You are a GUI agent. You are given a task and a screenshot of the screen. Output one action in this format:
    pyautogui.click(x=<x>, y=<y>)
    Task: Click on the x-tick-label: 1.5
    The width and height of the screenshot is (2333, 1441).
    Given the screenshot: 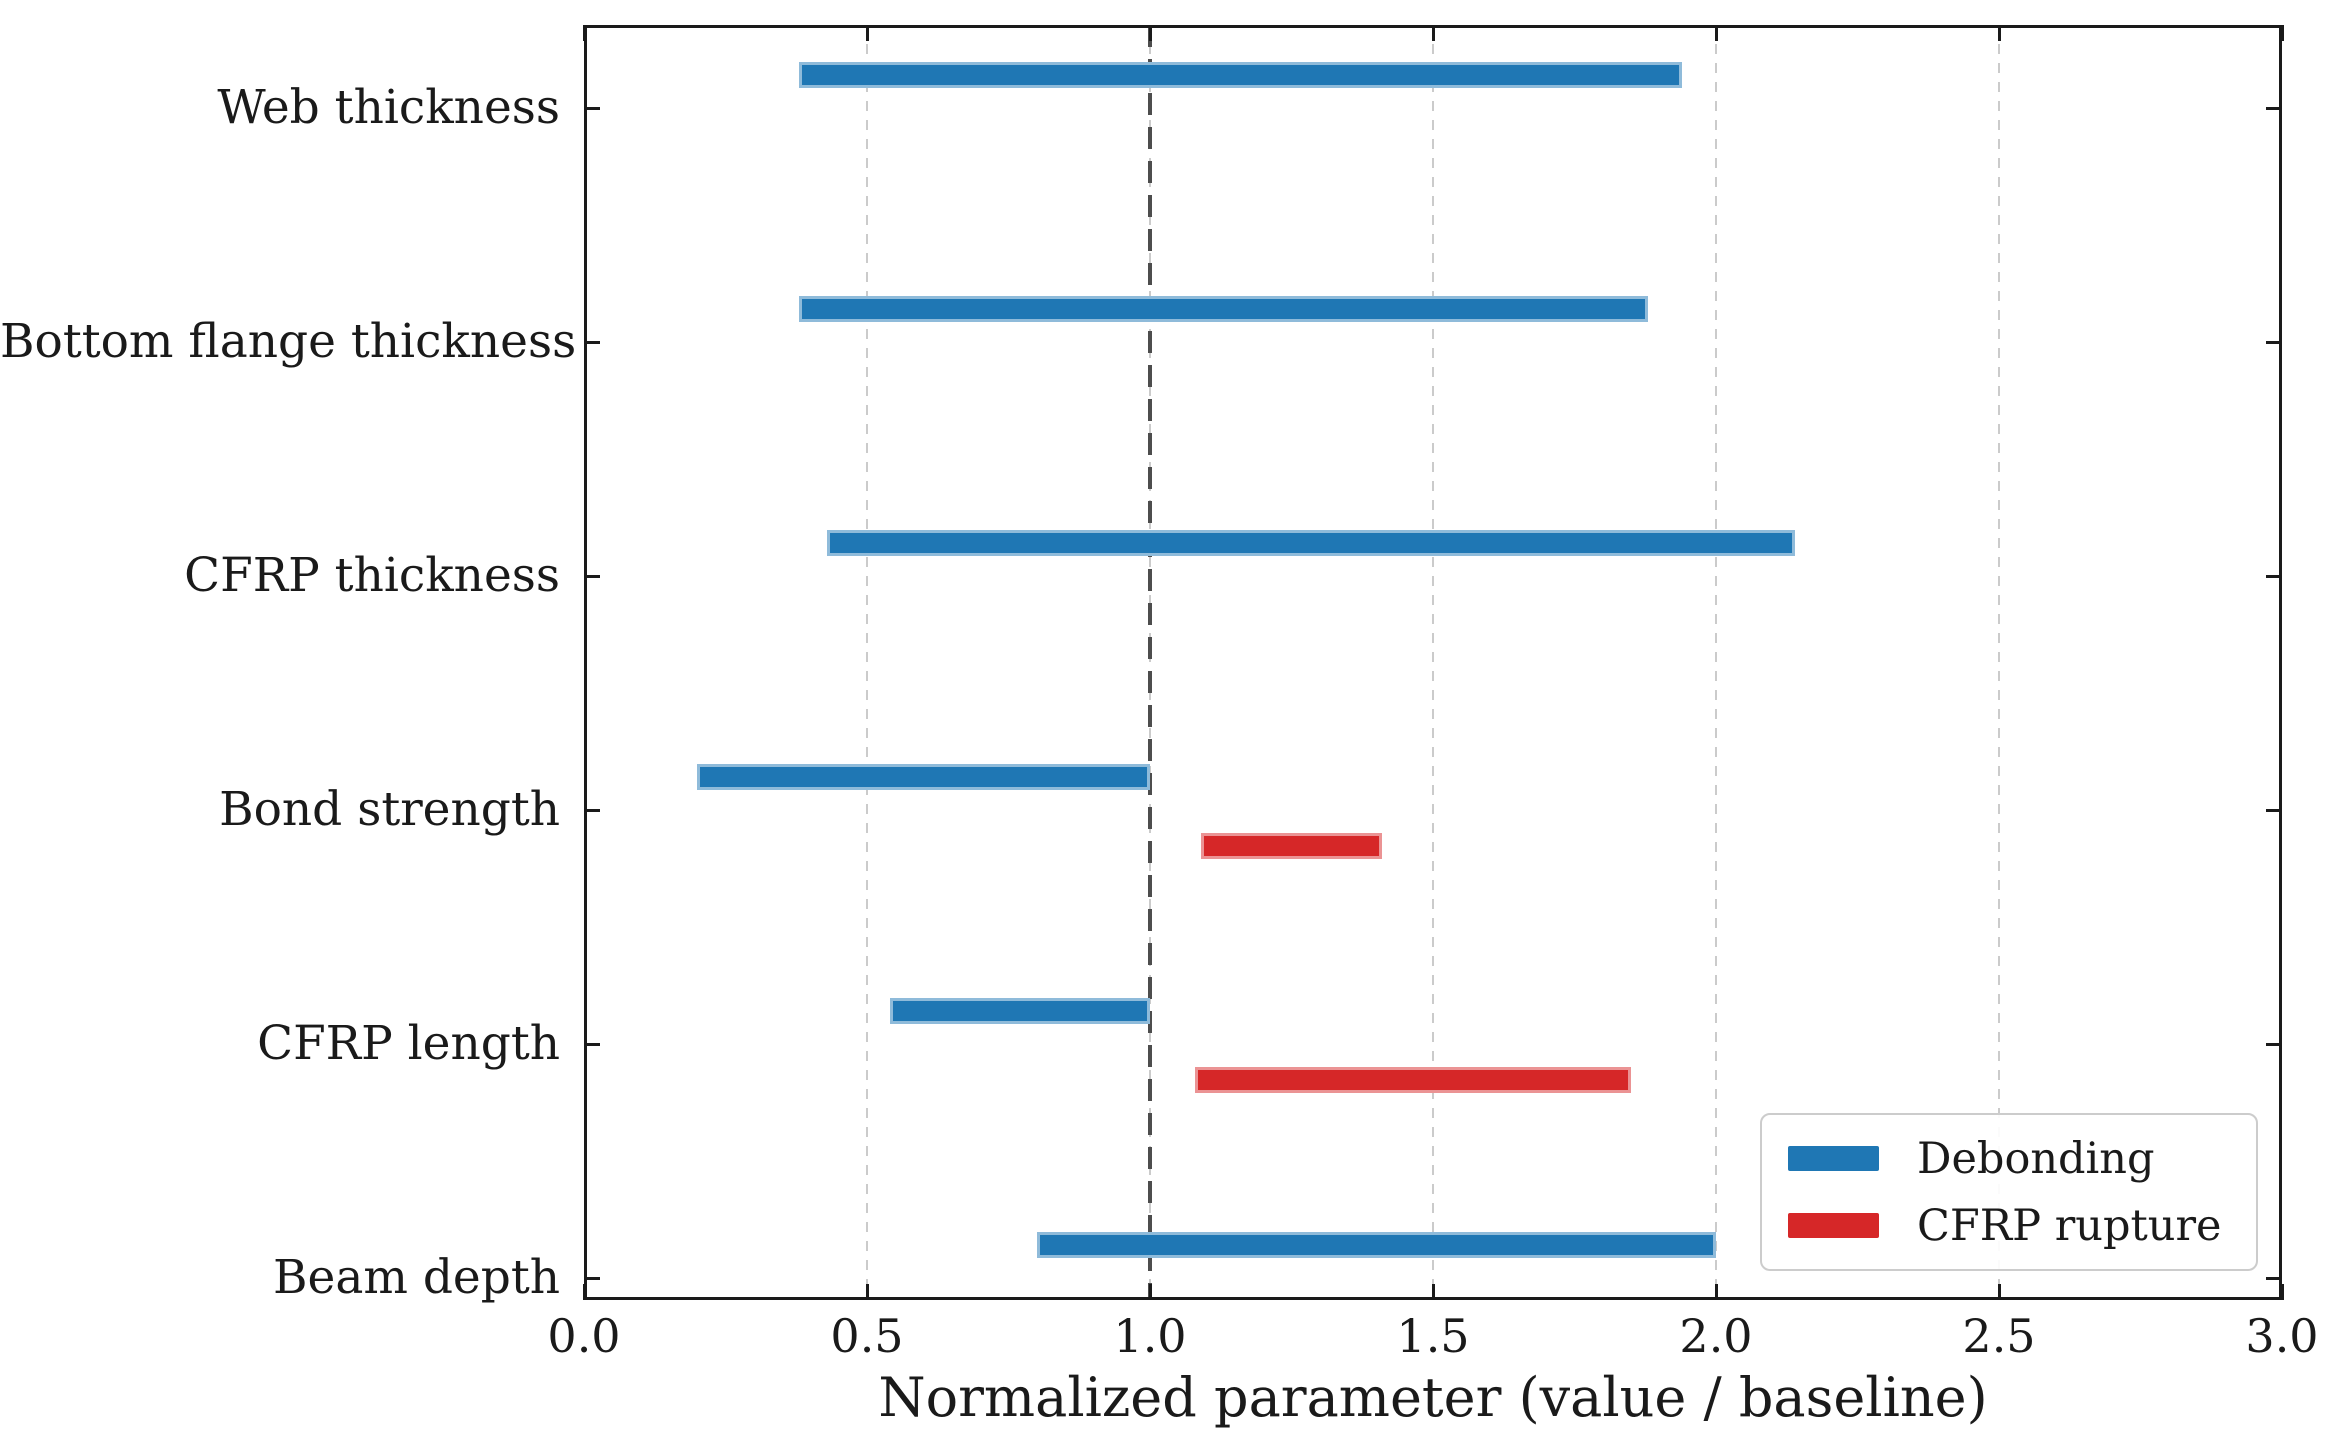 What is the action you would take?
    pyautogui.click(x=1433, y=1336)
    